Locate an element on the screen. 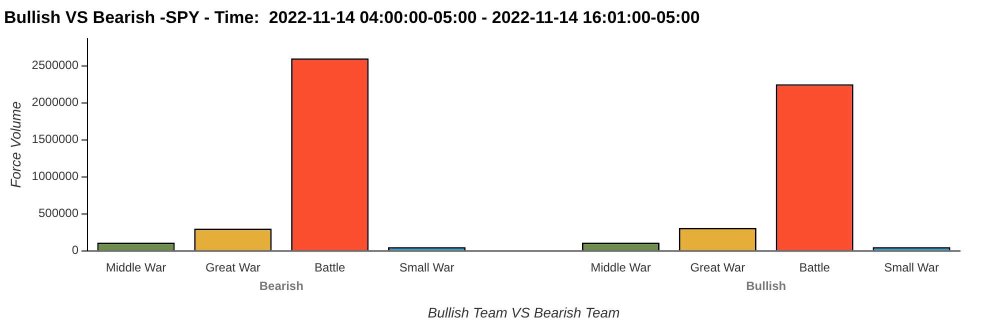 This screenshot has width=990, height=330. text: Bullish is located at coordinates (766, 286).